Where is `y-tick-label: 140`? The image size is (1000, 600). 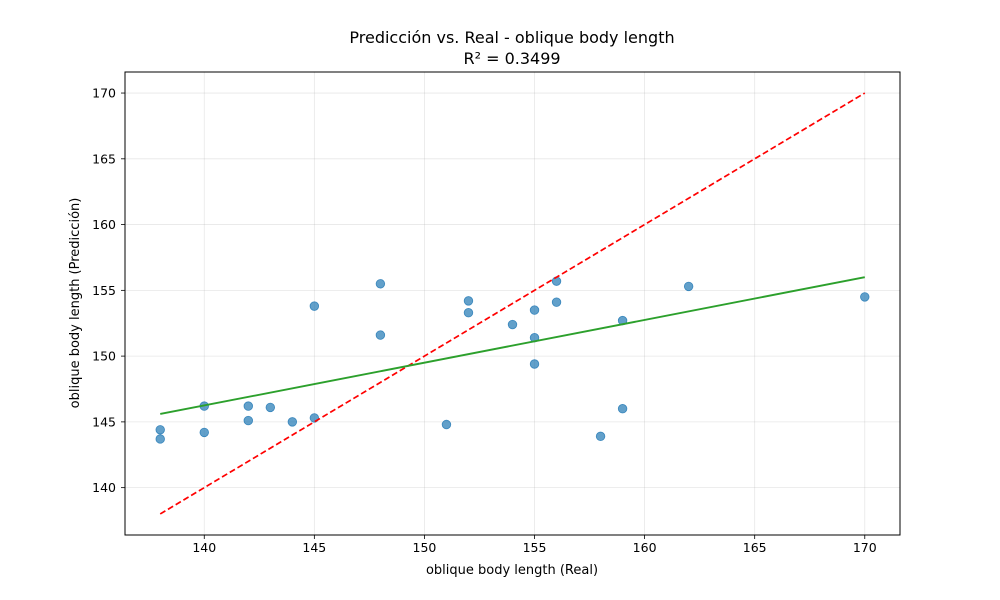
y-tick-label: 140 is located at coordinates (104, 487).